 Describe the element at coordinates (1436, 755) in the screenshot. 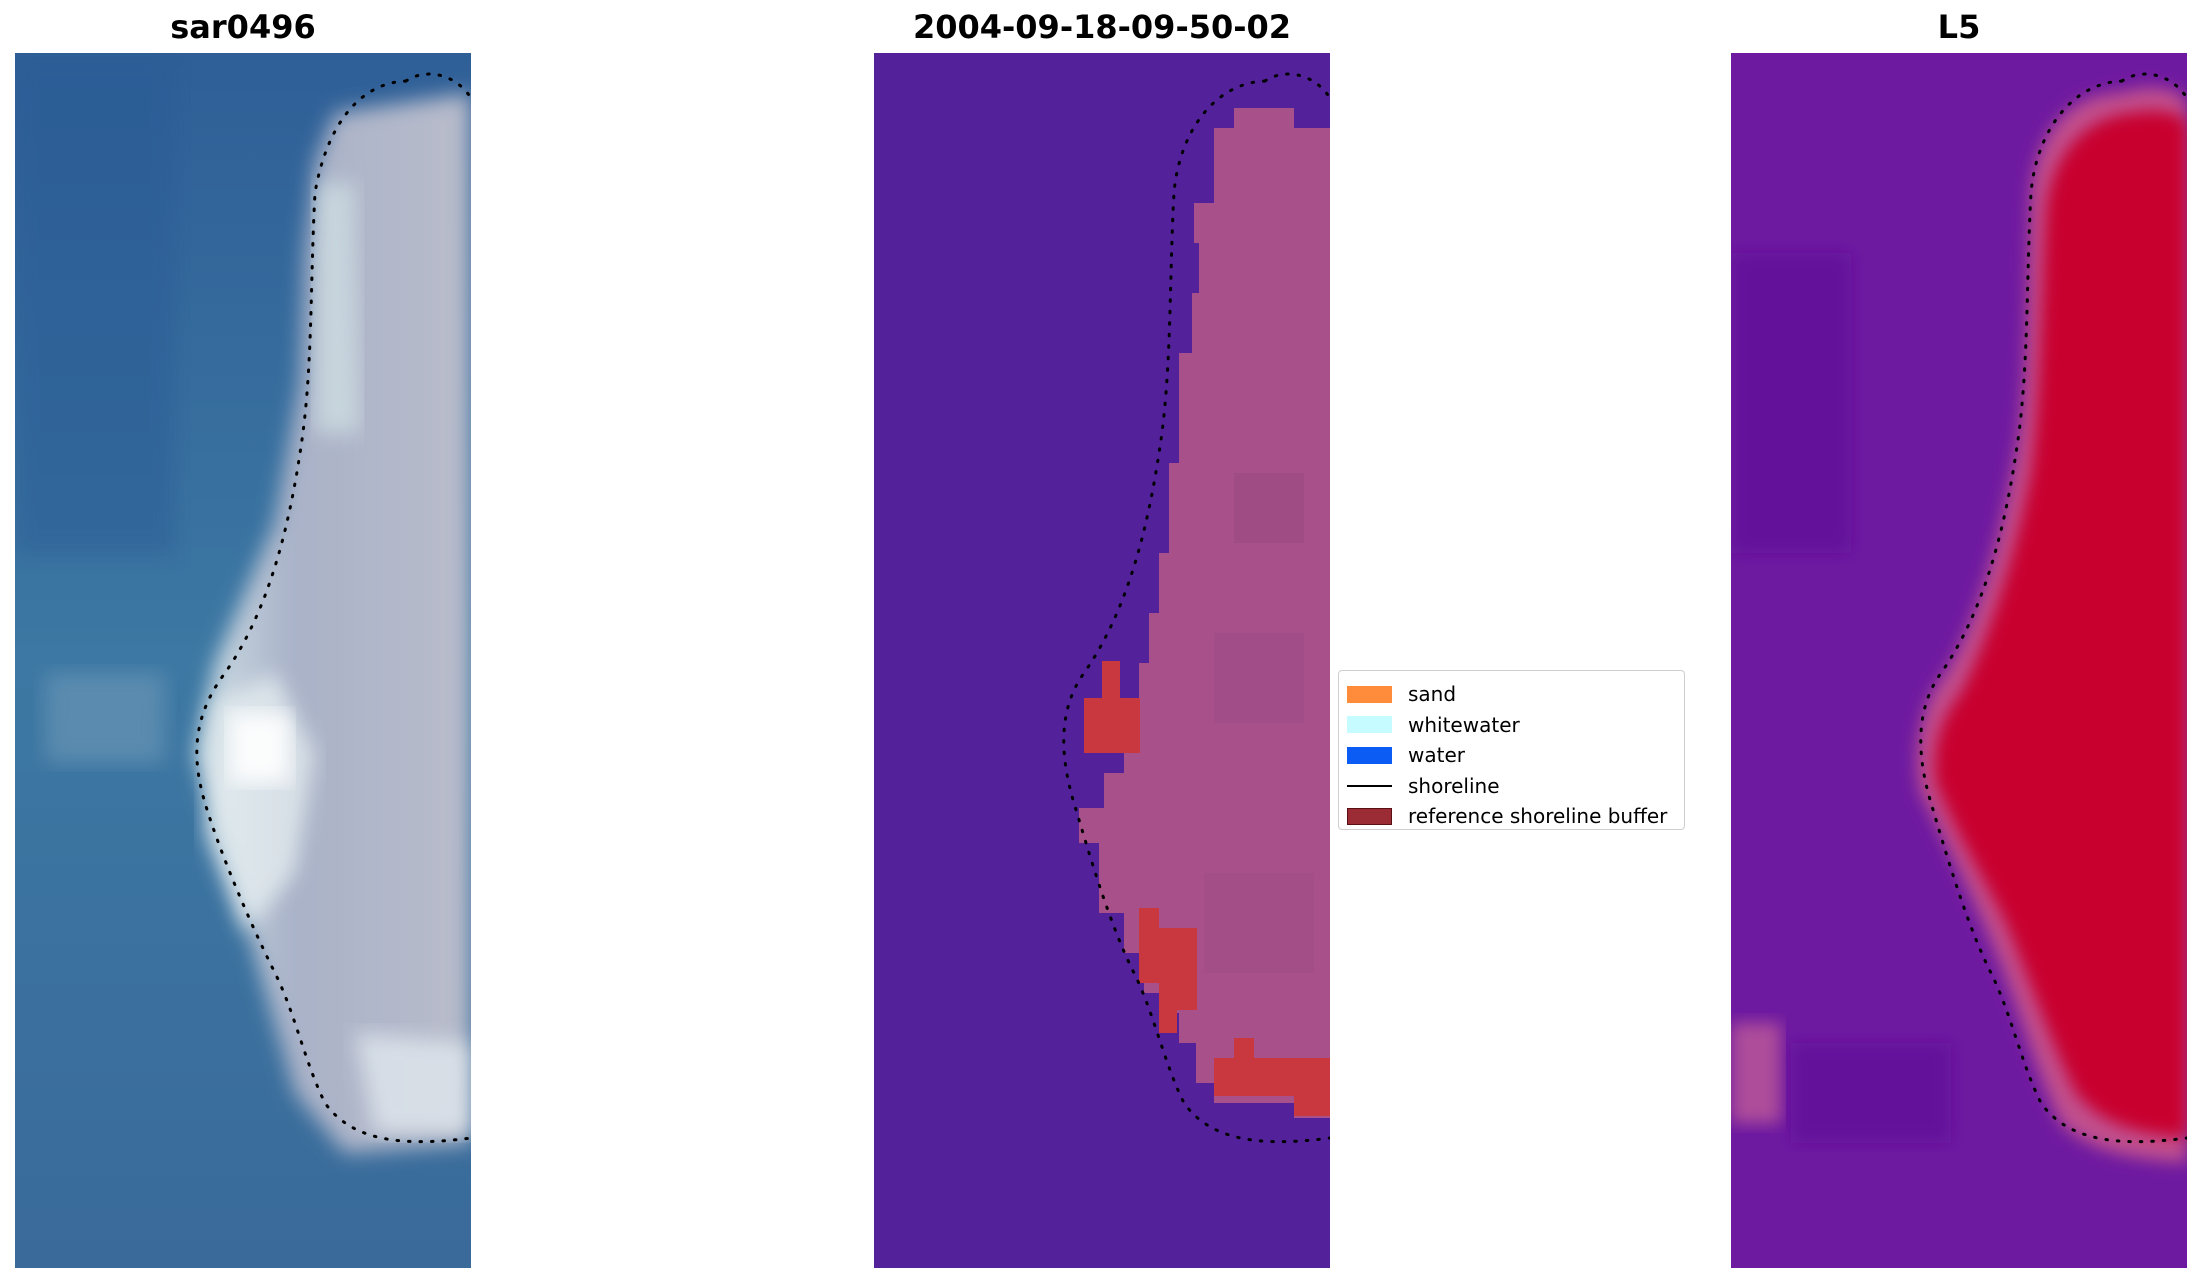

I see `legend-label: water` at that location.